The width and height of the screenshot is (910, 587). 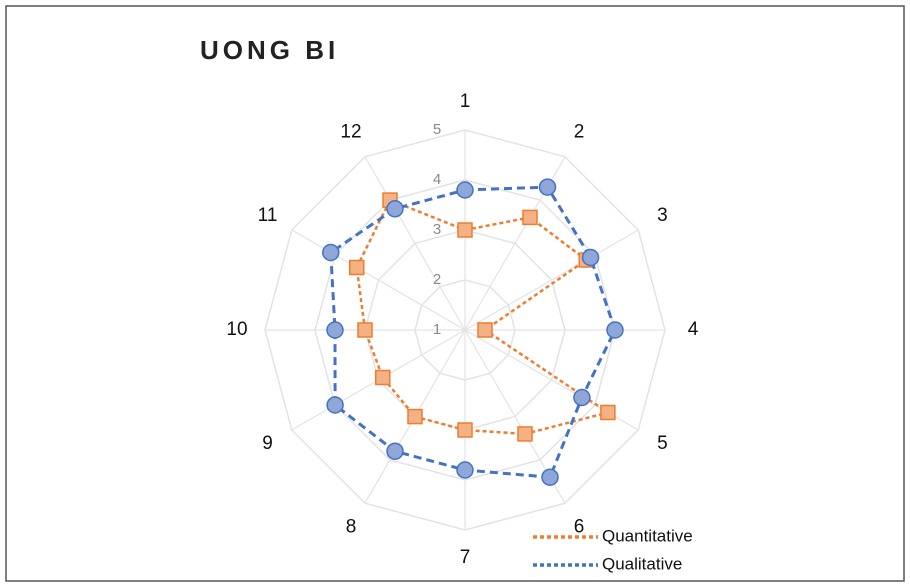 I want to click on category-label: 12, so click(x=350, y=132).